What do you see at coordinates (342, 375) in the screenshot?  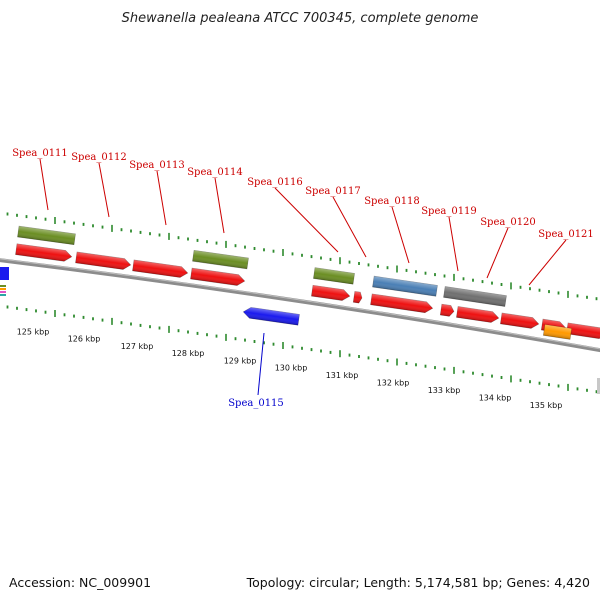 I see `kbp-label: 131 kbp` at bounding box center [342, 375].